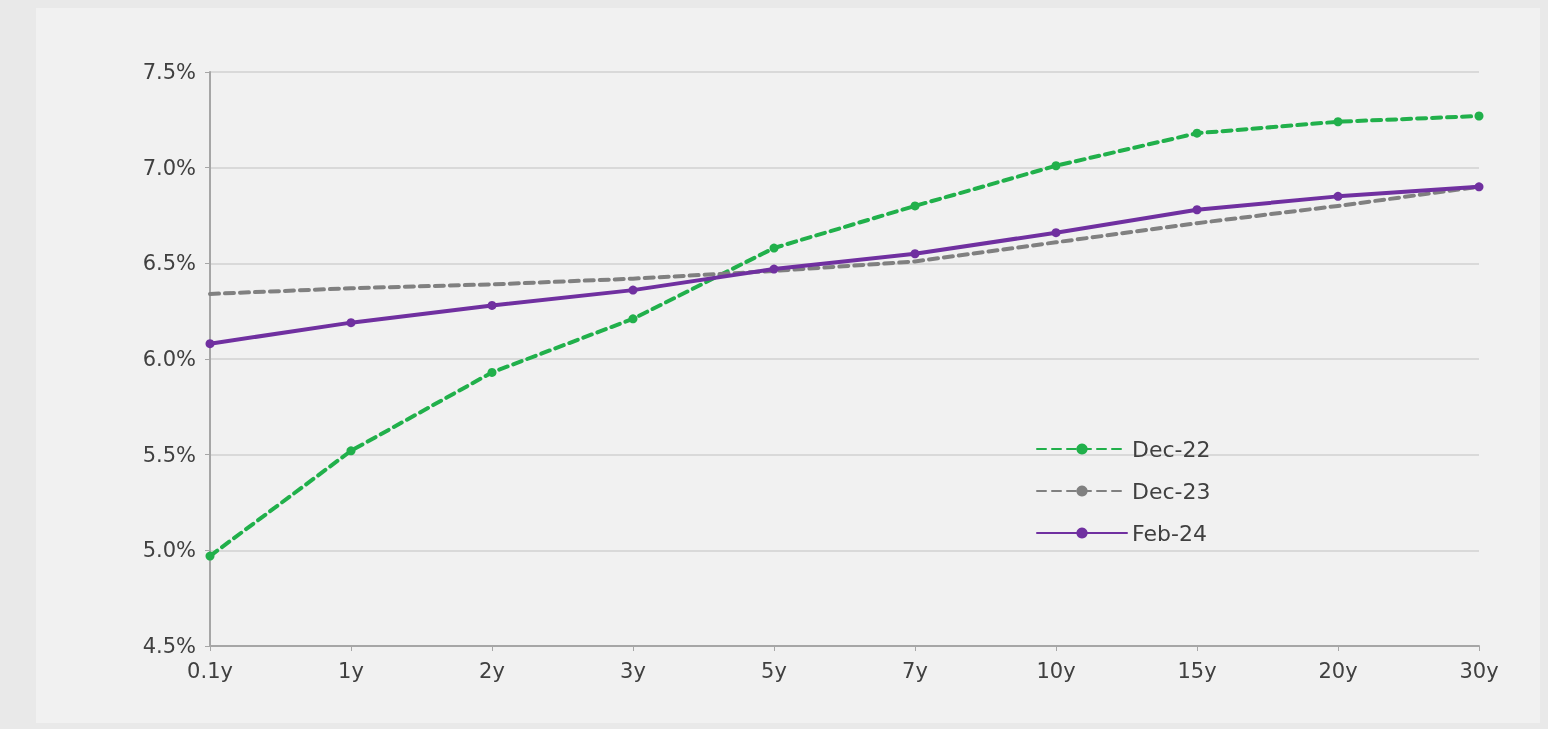 Image resolution: width=1548 pixels, height=729 pixels. What do you see at coordinates (351, 670) in the screenshot?
I see `x-tick-label: 1y` at bounding box center [351, 670].